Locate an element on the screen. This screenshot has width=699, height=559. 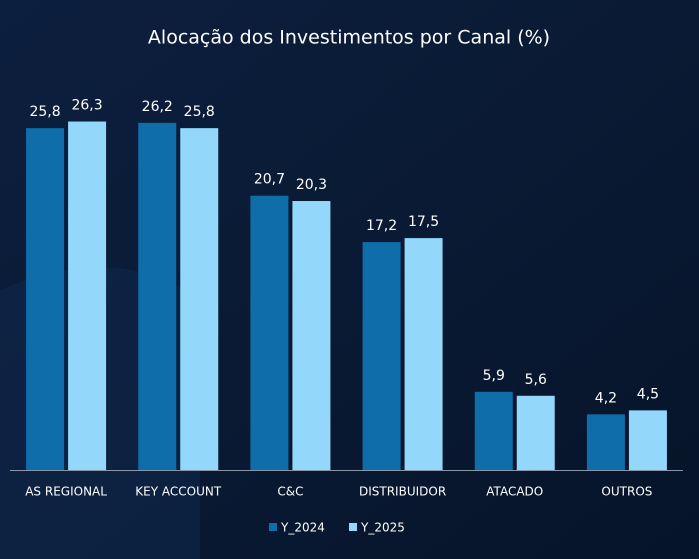
x-tick-label: OUTROS is located at coordinates (626, 492).